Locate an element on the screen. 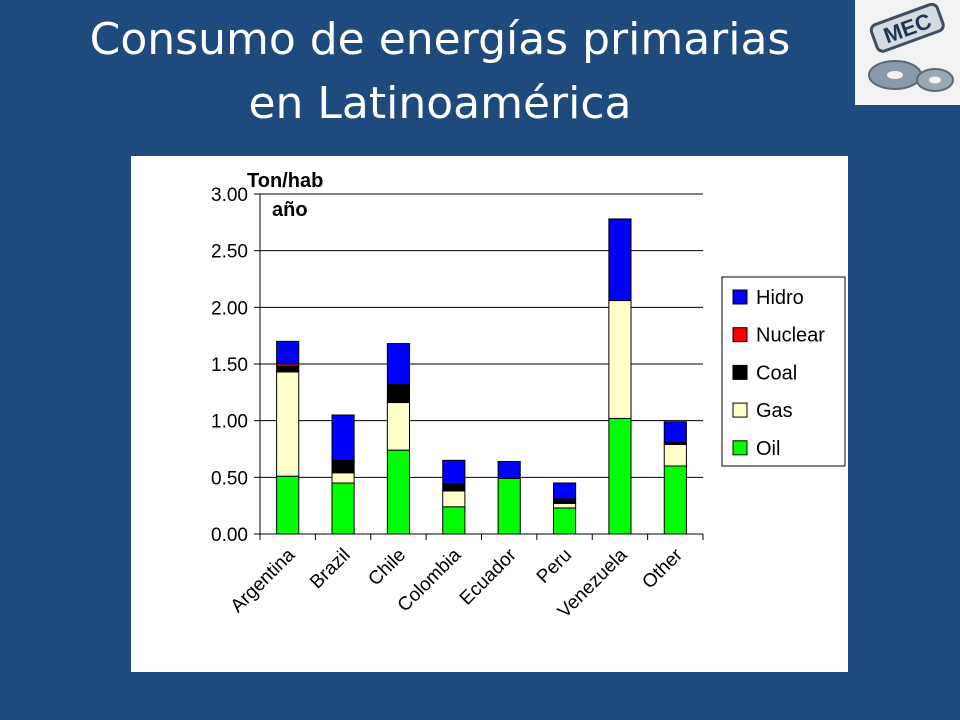 The height and width of the screenshot is (720, 960). bar-hidro-colombia is located at coordinates (454, 472).